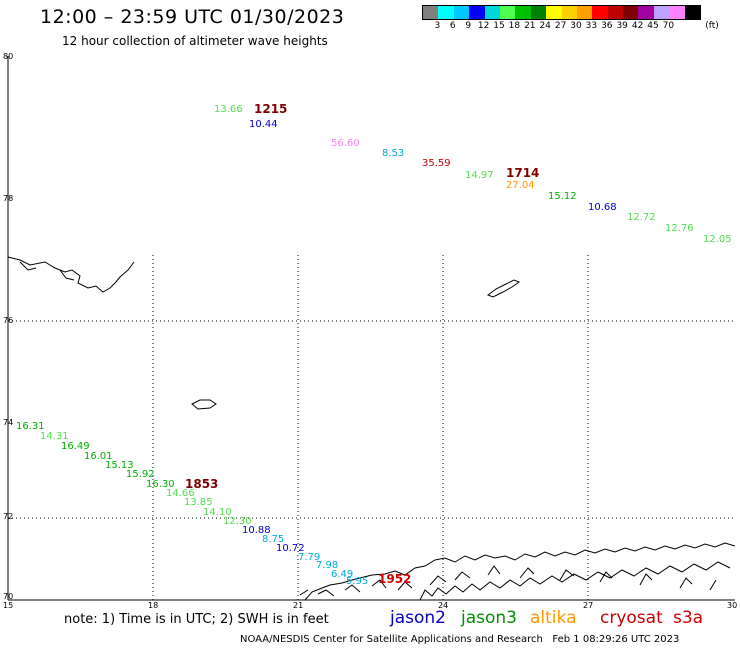 This screenshot has height=650, width=740. Describe the element at coordinates (562, 196) in the screenshot. I see `wave-height-label: 15.12` at that location.